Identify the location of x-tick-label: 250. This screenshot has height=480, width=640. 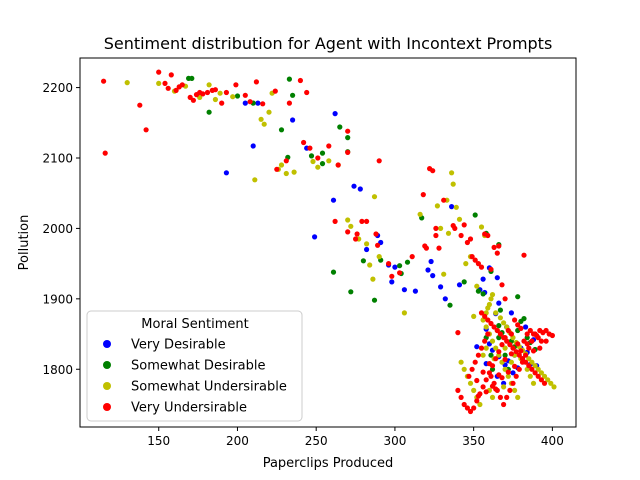
(316, 441).